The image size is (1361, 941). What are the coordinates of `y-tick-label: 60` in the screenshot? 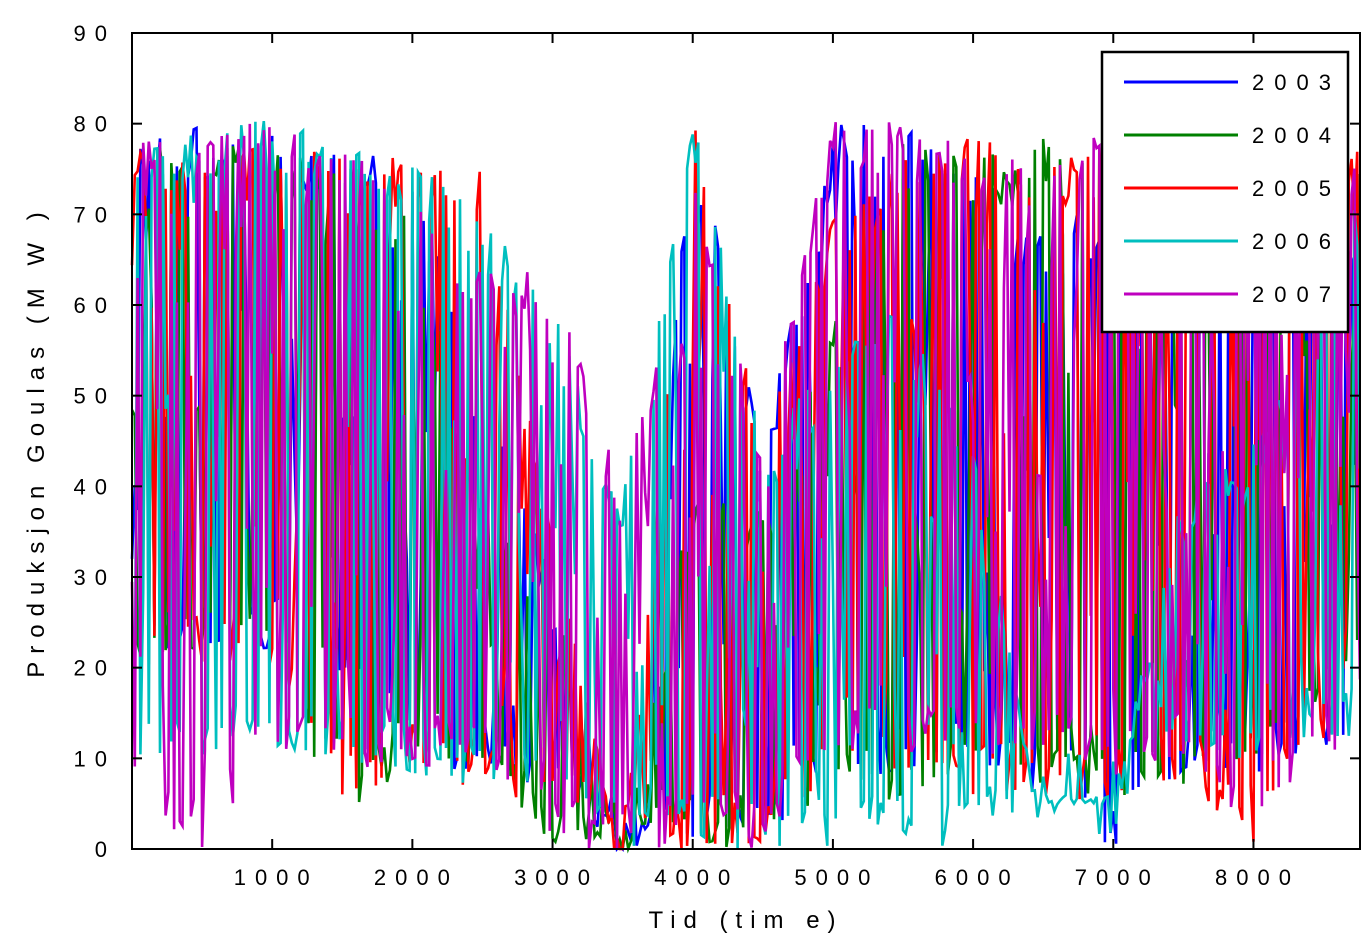 It's located at (95, 305).